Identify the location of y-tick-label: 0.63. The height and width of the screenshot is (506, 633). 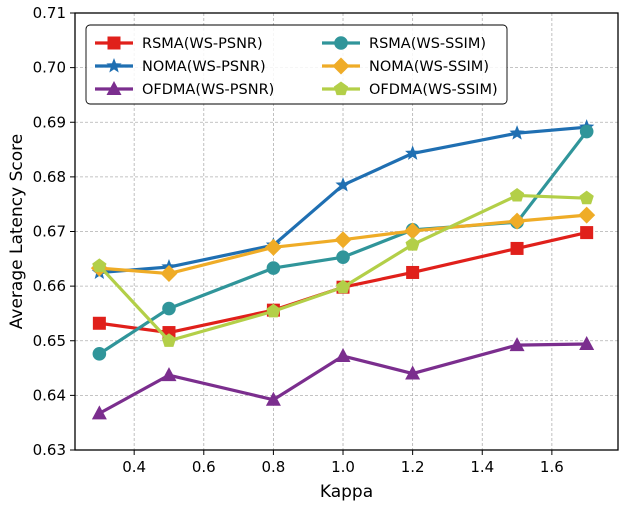
(49, 450).